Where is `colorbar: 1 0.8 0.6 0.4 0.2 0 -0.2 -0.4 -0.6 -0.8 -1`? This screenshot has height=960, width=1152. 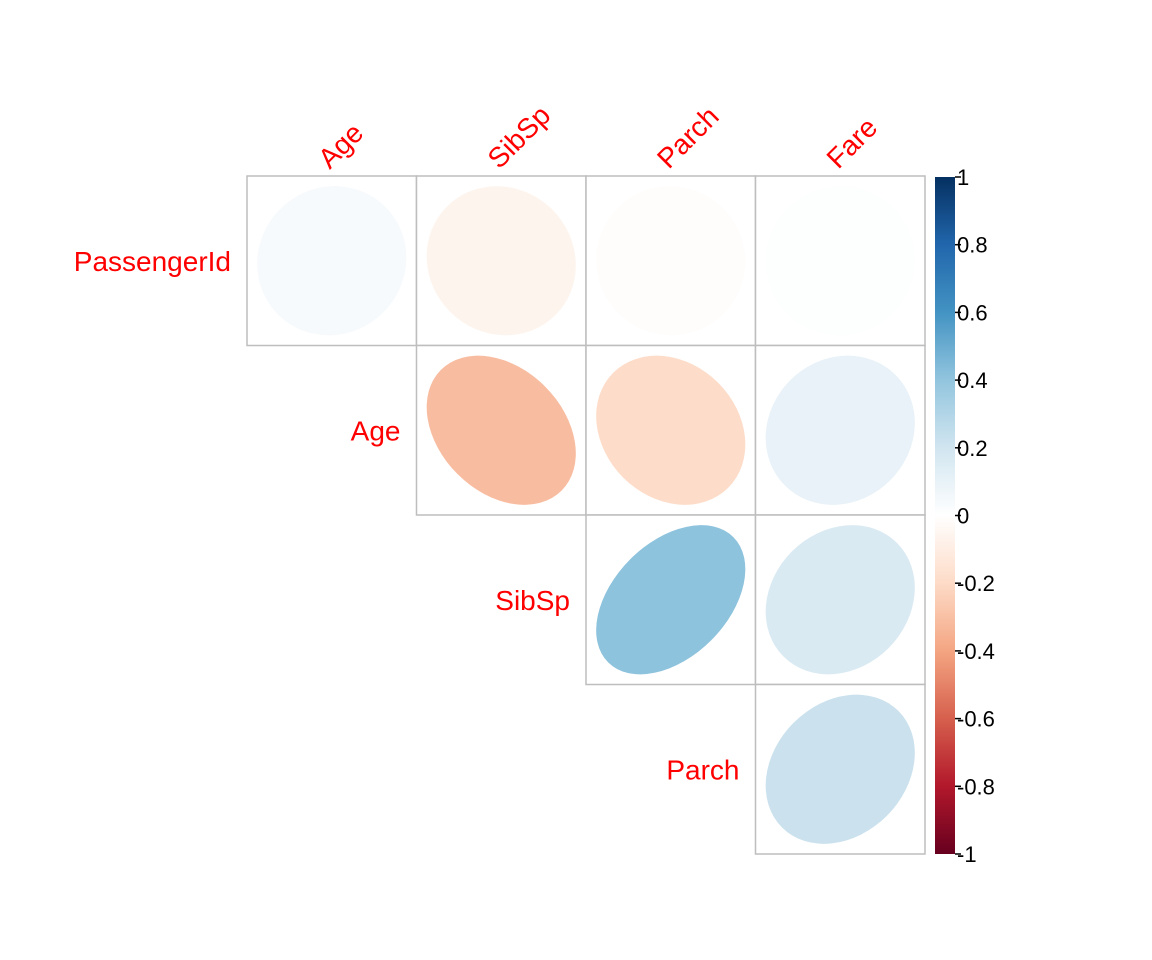 colorbar: 1 0.8 0.6 0.4 0.2 0 -0.2 -0.4 -0.6 -0.8 -1 is located at coordinates (965, 516).